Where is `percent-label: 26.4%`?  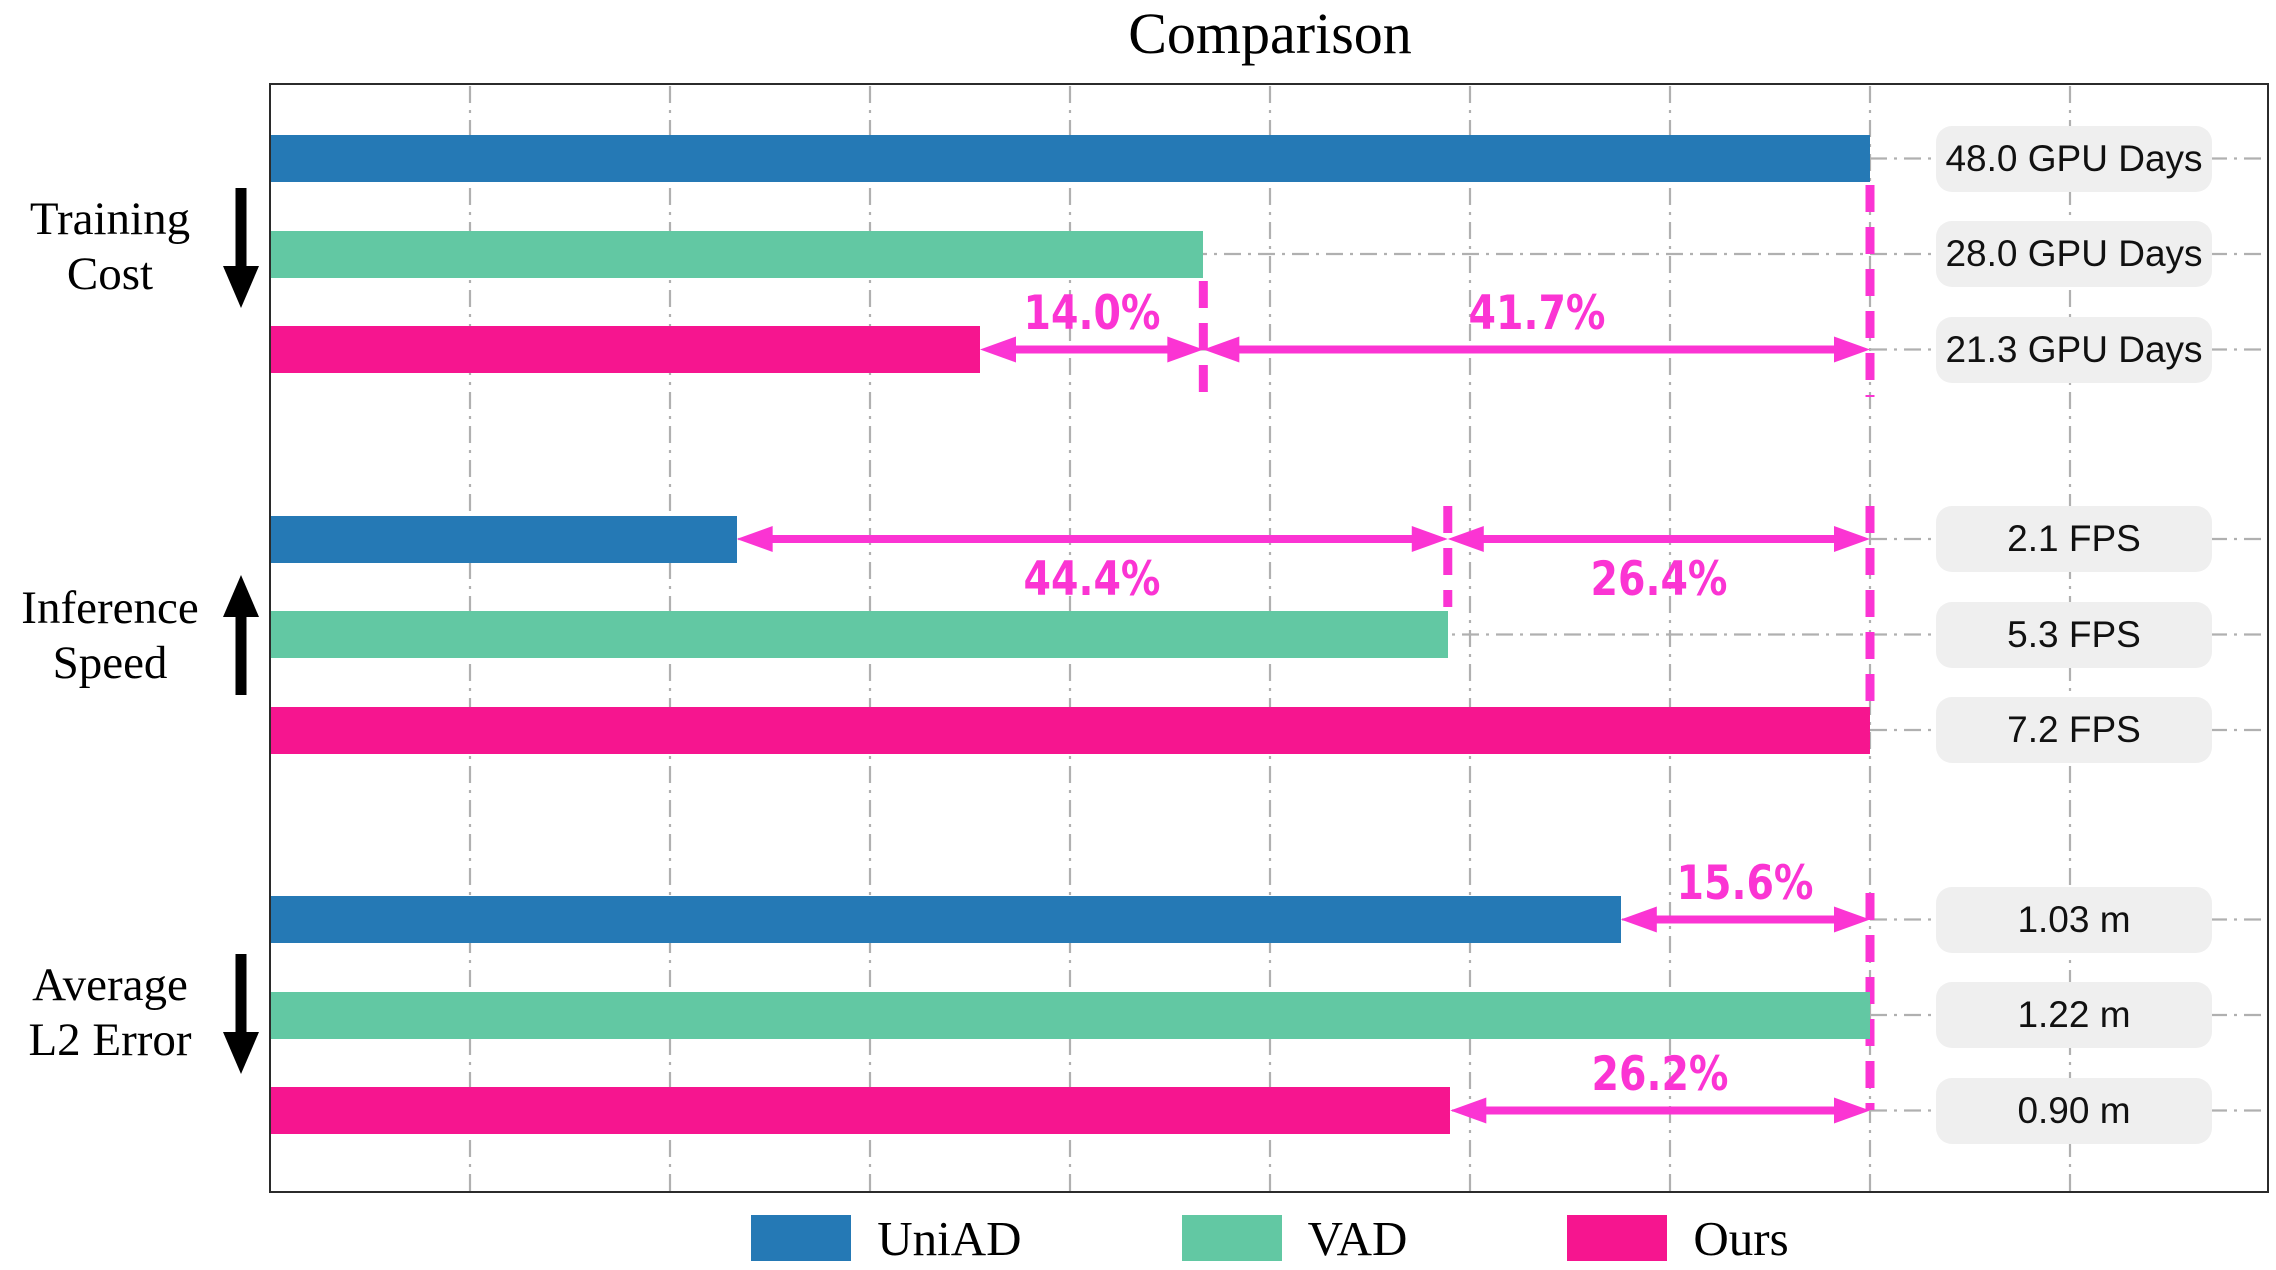 percent-label: 26.4% is located at coordinates (1659, 579).